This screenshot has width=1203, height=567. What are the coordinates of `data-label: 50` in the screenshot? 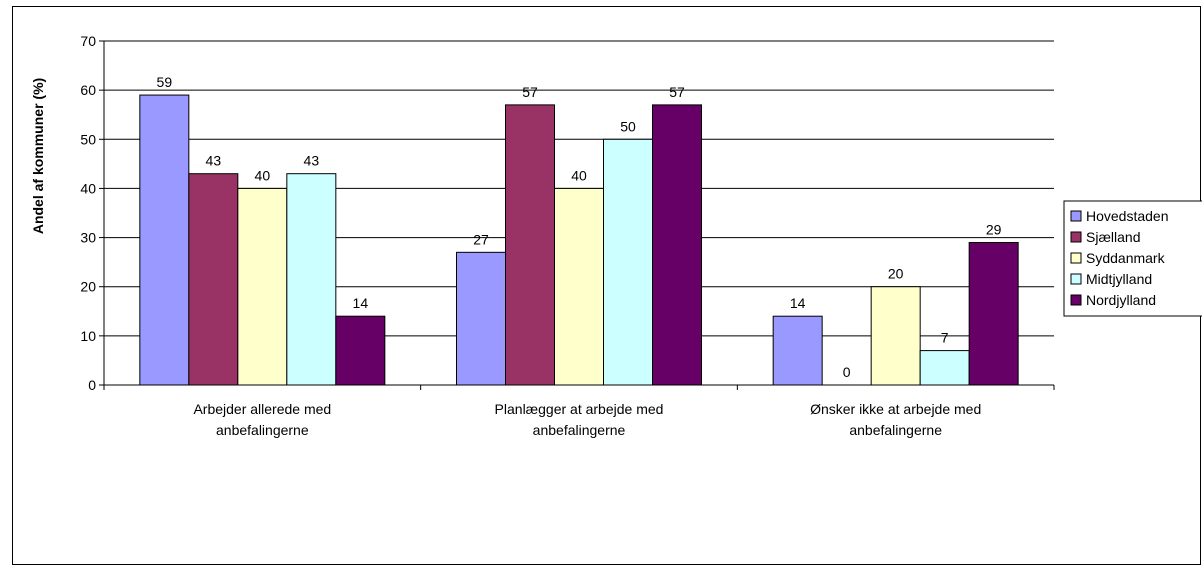 It's located at (628, 126).